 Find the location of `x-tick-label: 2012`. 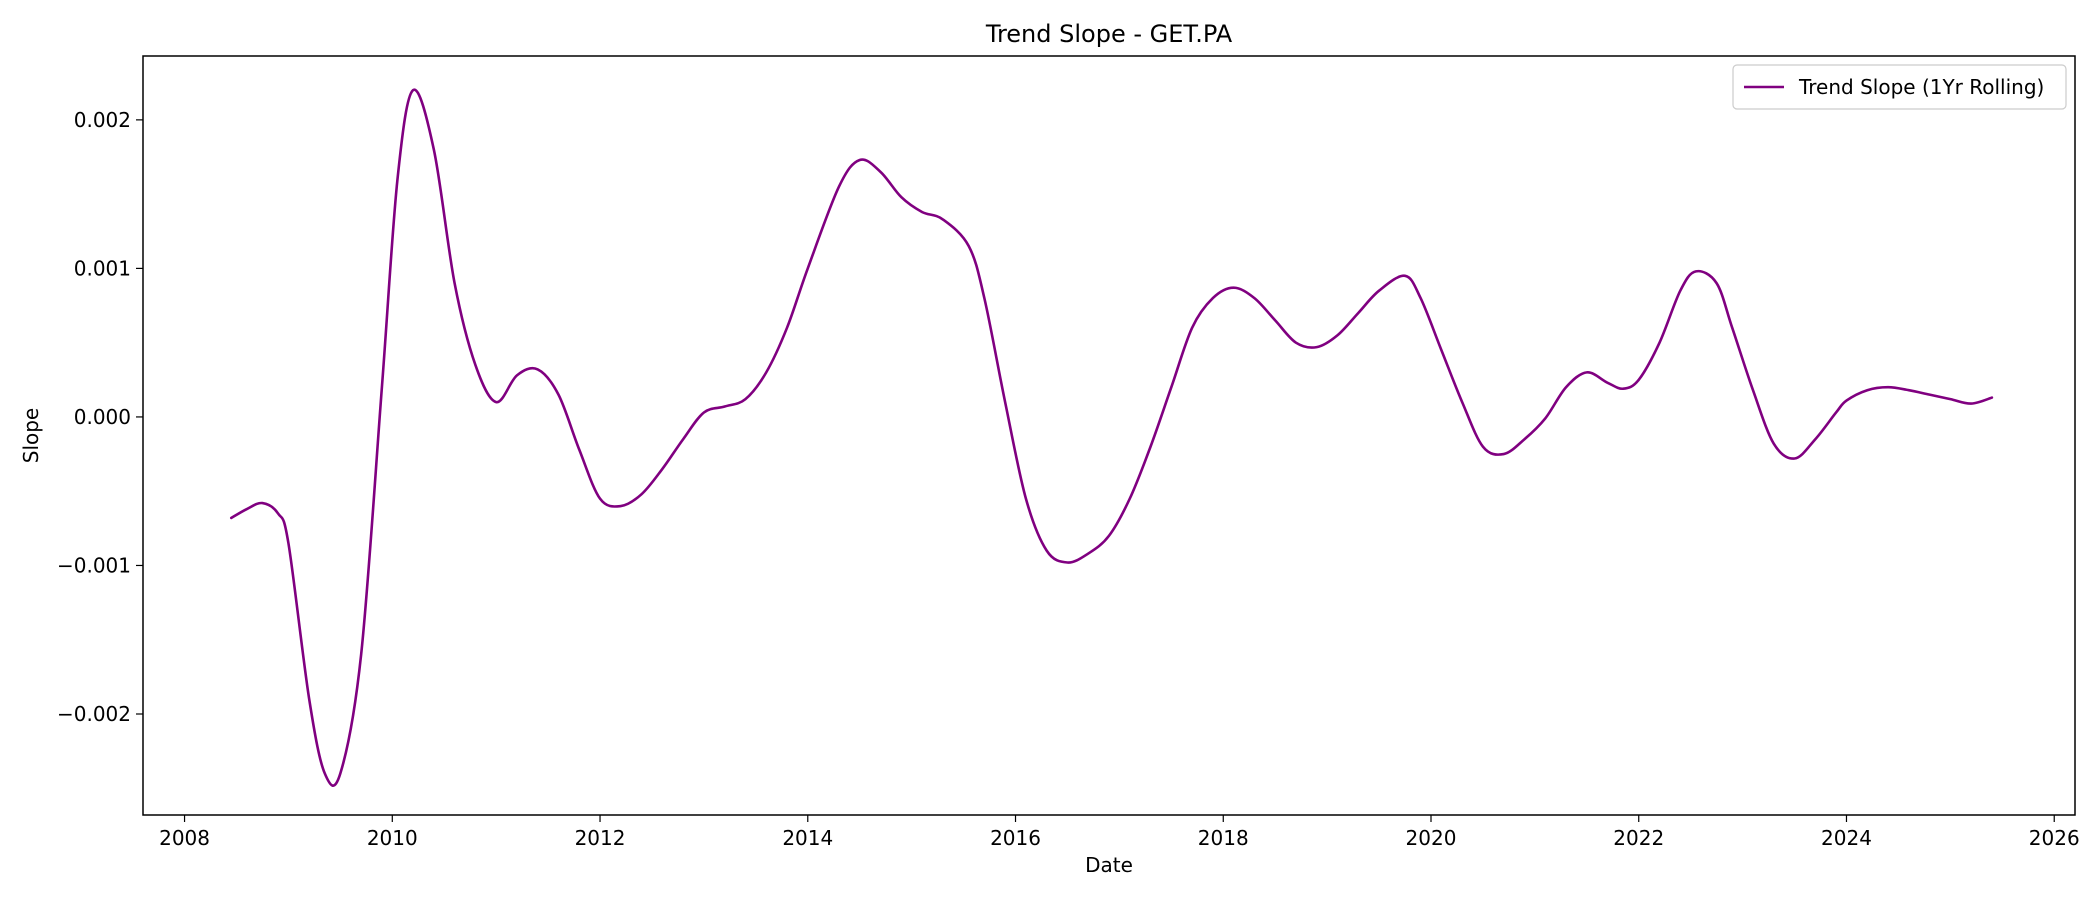

x-tick-label: 2012 is located at coordinates (600, 838).